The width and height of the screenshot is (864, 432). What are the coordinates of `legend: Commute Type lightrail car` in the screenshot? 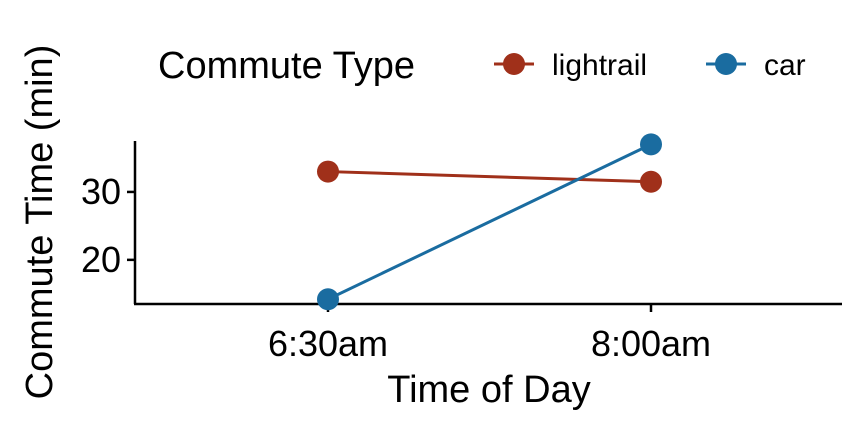 It's located at (482, 66).